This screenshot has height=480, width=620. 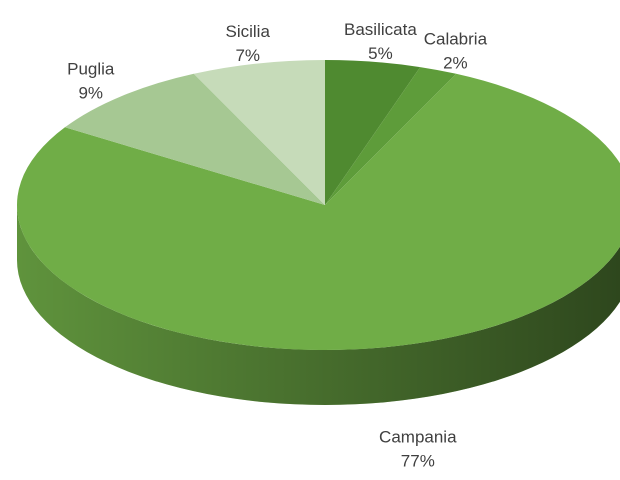 What do you see at coordinates (90, 92) in the screenshot?
I see `data-label-value: 9%` at bounding box center [90, 92].